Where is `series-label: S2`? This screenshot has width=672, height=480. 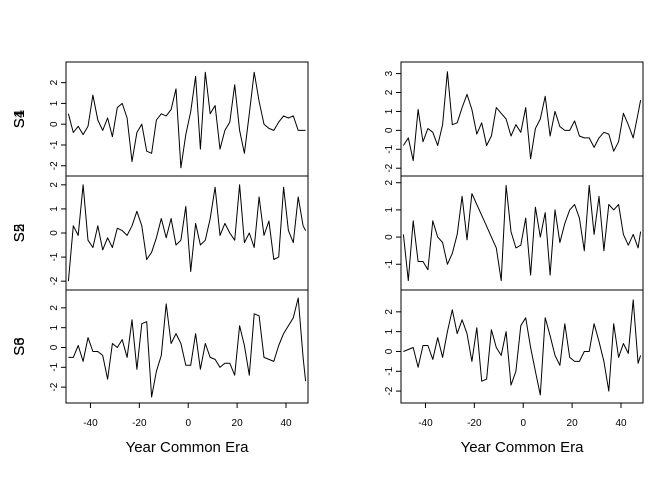 series-label: S2 is located at coordinates (19, 233).